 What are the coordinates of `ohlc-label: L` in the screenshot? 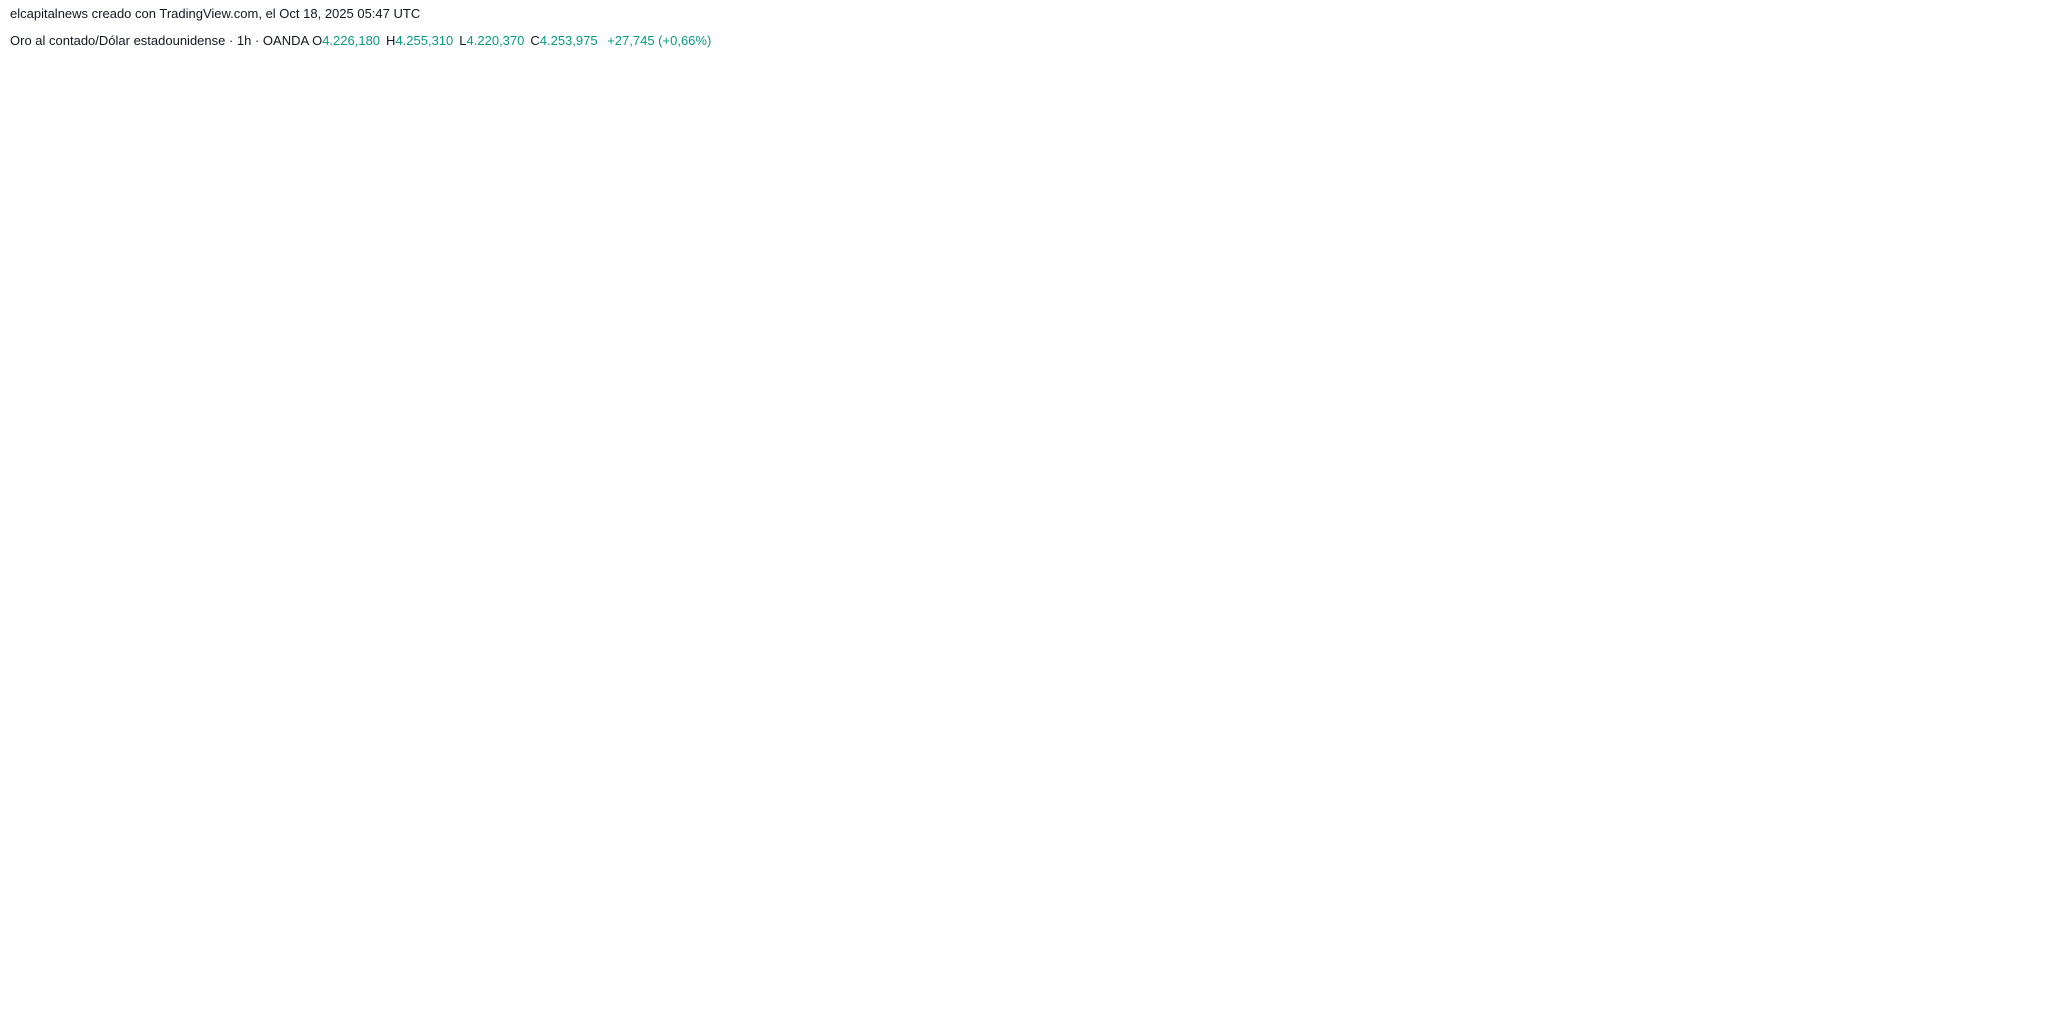 It's located at (463, 40).